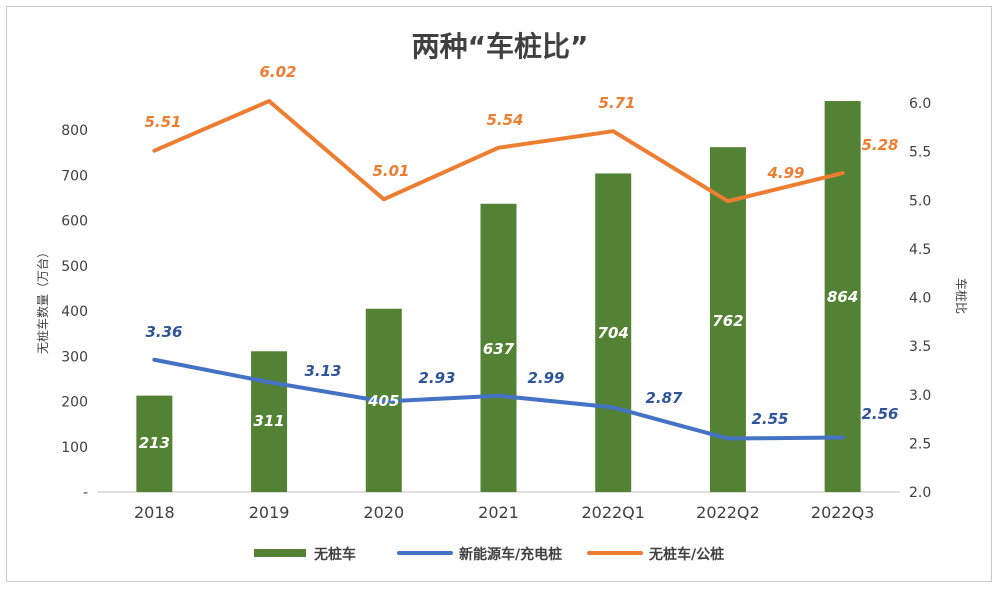 This screenshot has width=1000, height=590. What do you see at coordinates (269, 512) in the screenshot?
I see `x-tick-label: 2019` at bounding box center [269, 512].